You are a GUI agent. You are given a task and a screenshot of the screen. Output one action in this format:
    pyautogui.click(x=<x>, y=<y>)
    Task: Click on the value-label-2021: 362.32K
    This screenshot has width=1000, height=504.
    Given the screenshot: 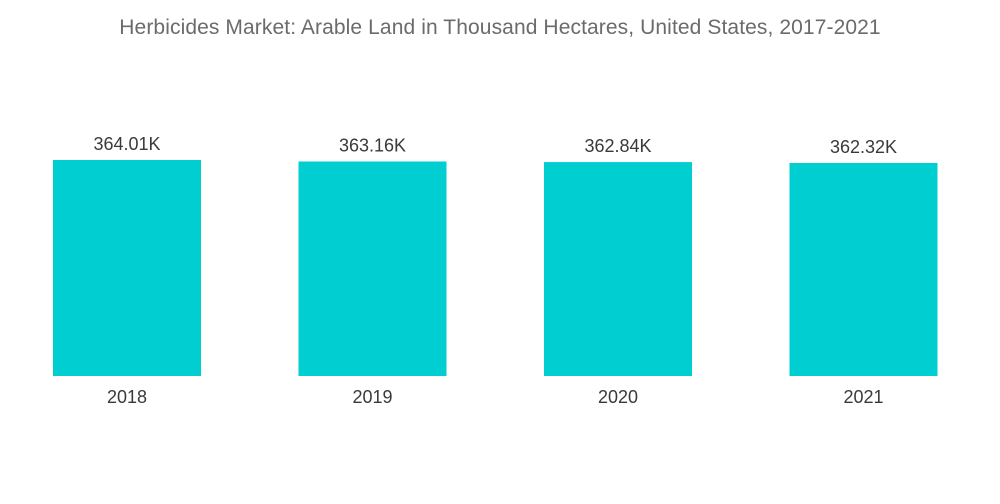 What is the action you would take?
    pyautogui.click(x=863, y=147)
    